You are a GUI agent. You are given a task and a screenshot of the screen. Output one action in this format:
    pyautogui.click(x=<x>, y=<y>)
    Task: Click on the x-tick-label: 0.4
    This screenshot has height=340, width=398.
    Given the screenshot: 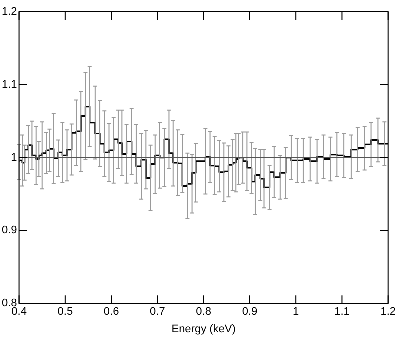 What is the action you would take?
    pyautogui.click(x=19, y=312)
    